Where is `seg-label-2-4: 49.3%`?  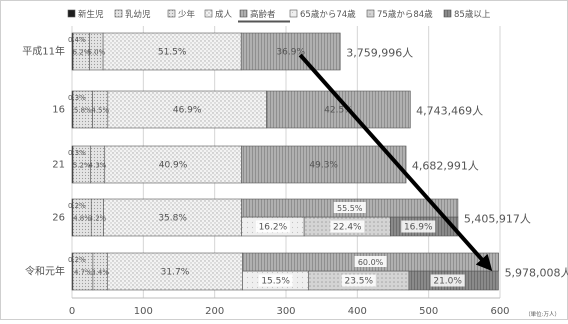
seg-label-2-4: 49.3% is located at coordinates (323, 166).